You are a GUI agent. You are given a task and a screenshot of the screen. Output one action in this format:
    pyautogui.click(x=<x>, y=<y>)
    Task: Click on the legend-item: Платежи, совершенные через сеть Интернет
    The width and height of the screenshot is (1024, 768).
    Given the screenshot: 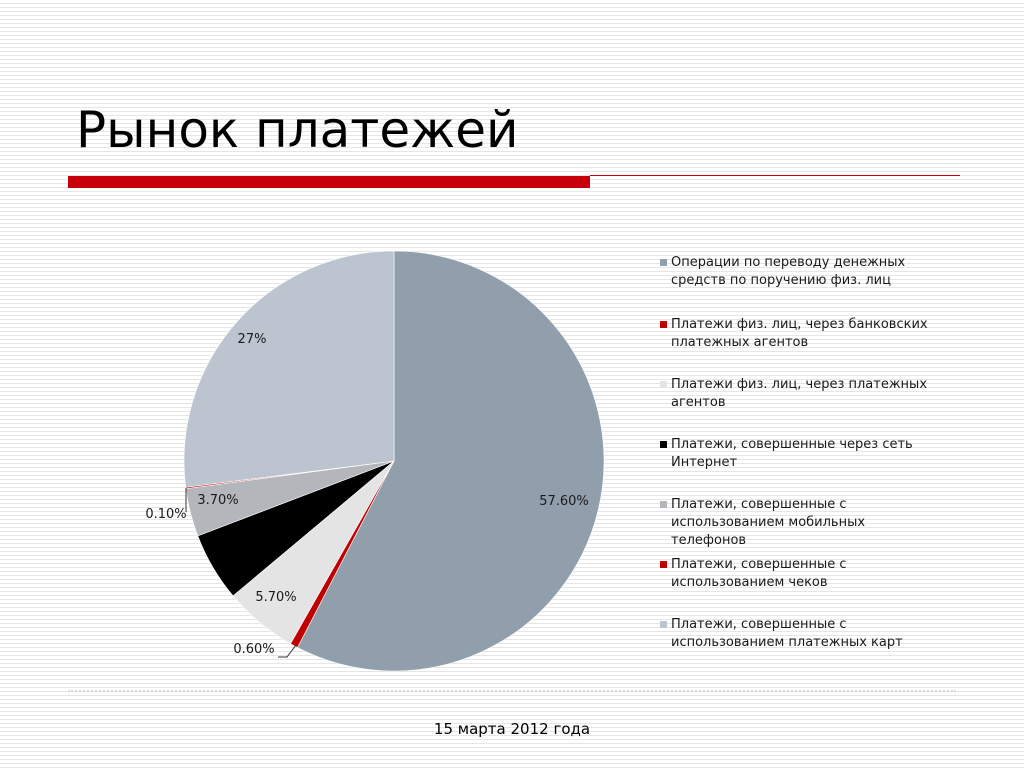 What is the action you would take?
    pyautogui.click(x=800, y=454)
    